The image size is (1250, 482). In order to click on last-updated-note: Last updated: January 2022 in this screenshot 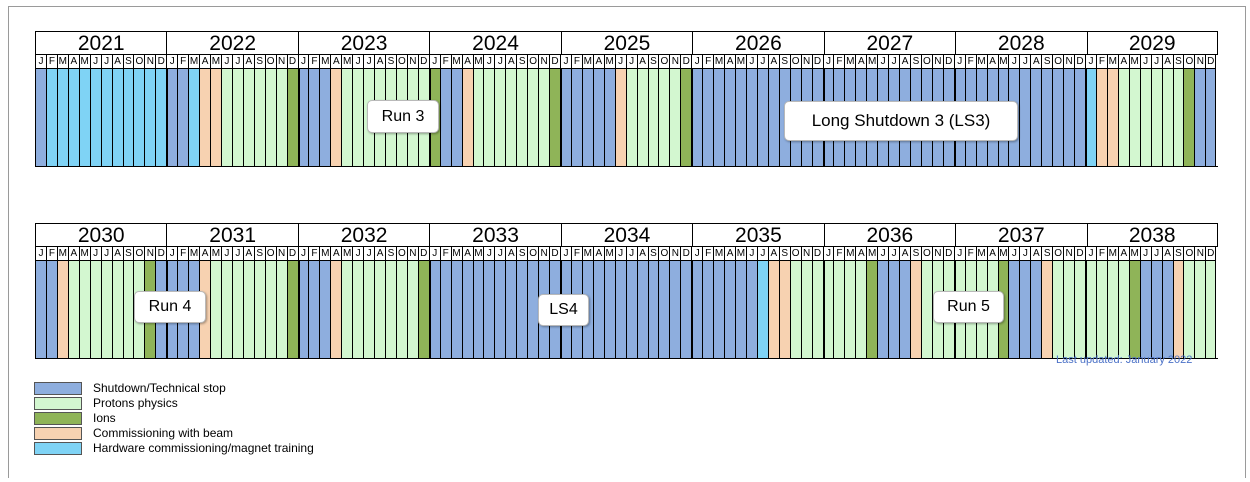, I will do `click(1124, 360)`.